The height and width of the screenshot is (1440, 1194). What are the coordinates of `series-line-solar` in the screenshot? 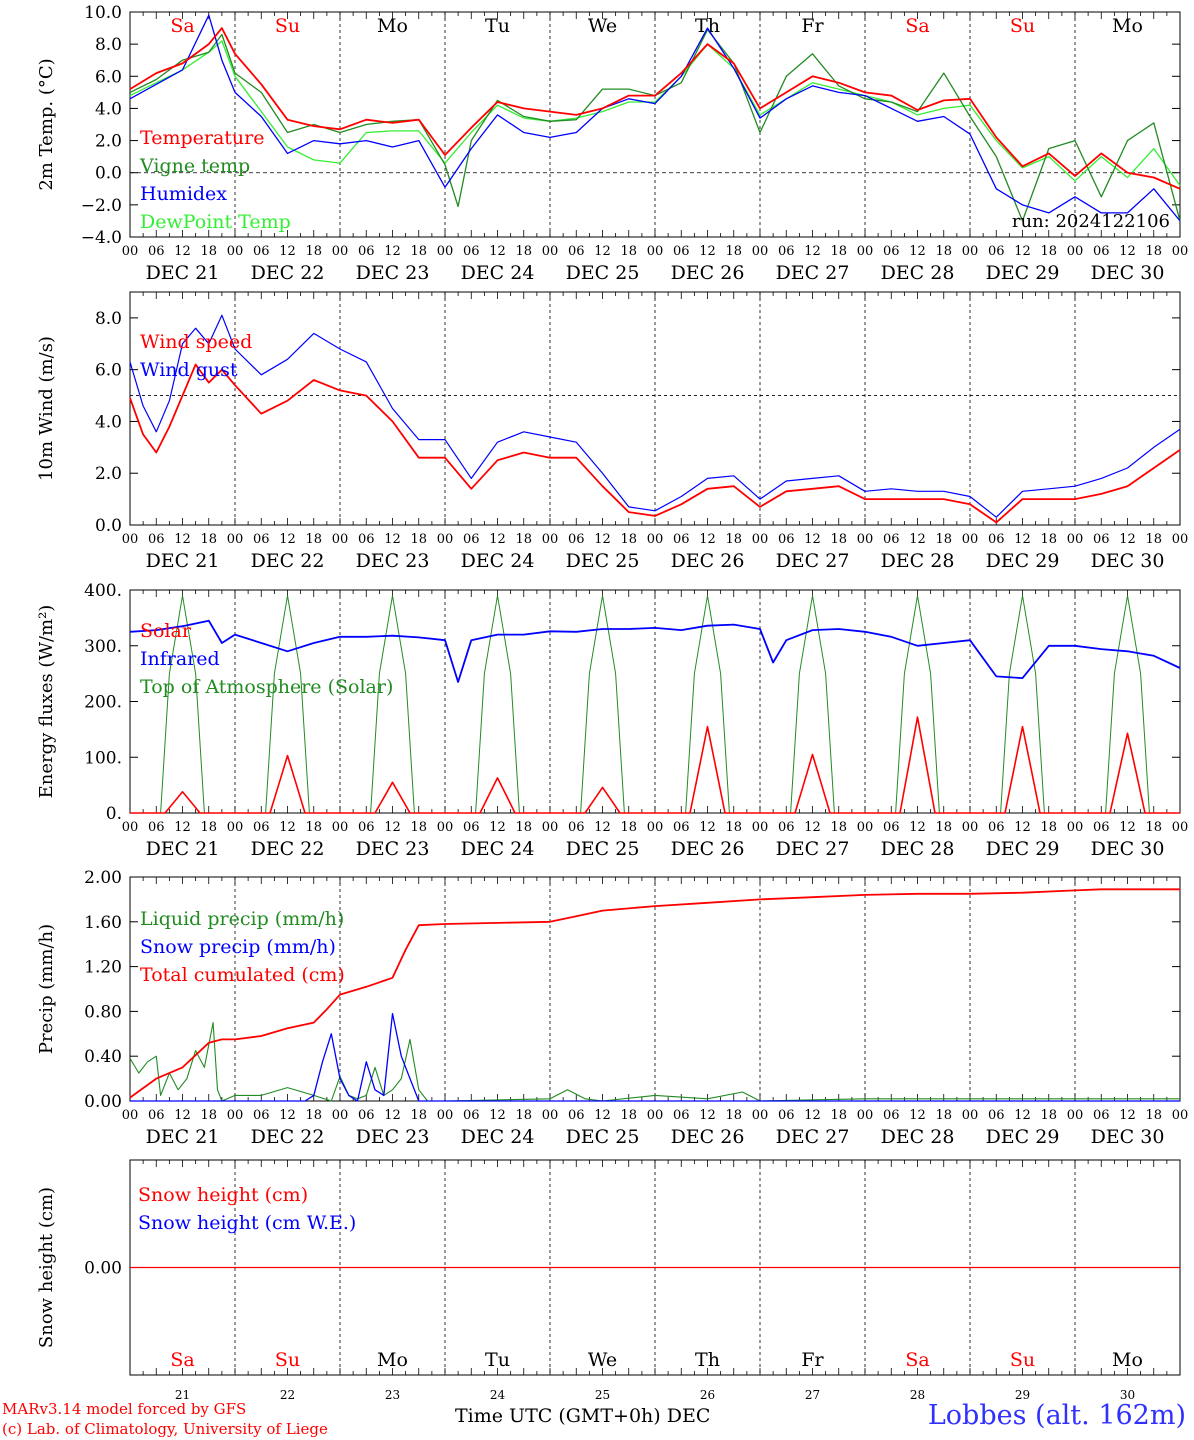 It's located at (655, 765).